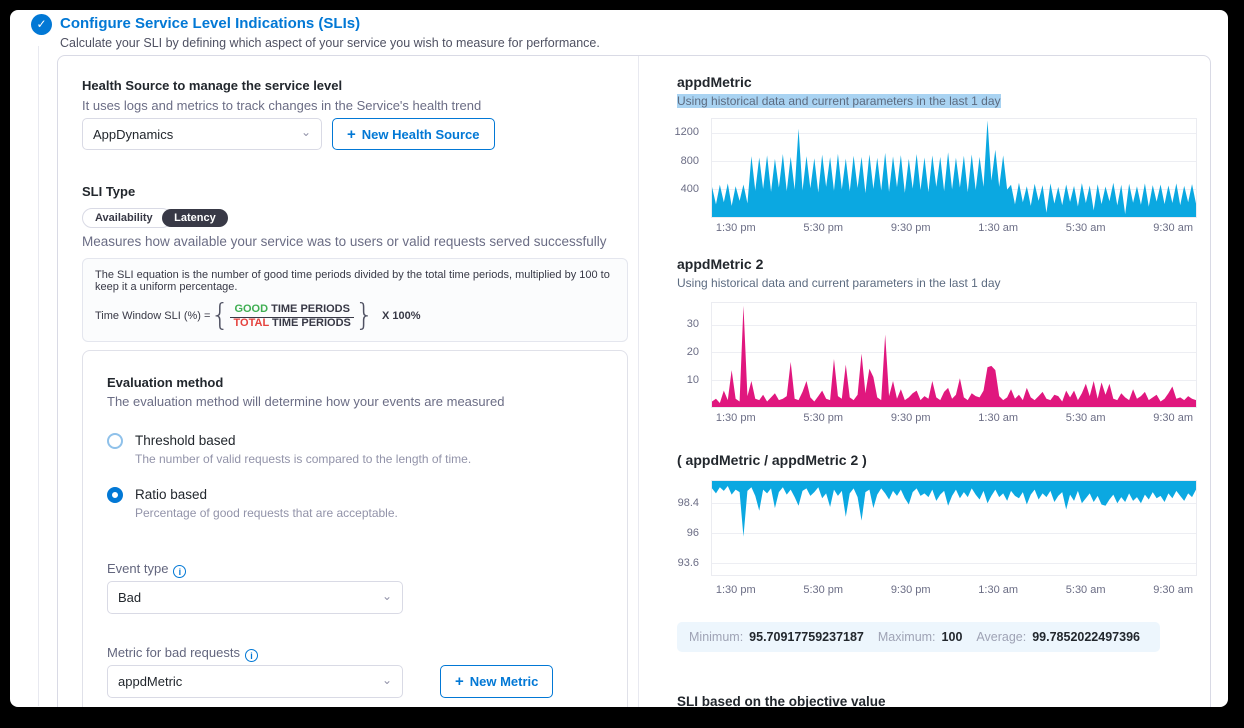 The width and height of the screenshot is (1244, 728). Describe the element at coordinates (147, 569) in the screenshot. I see `event-type-label: Event type i` at that location.